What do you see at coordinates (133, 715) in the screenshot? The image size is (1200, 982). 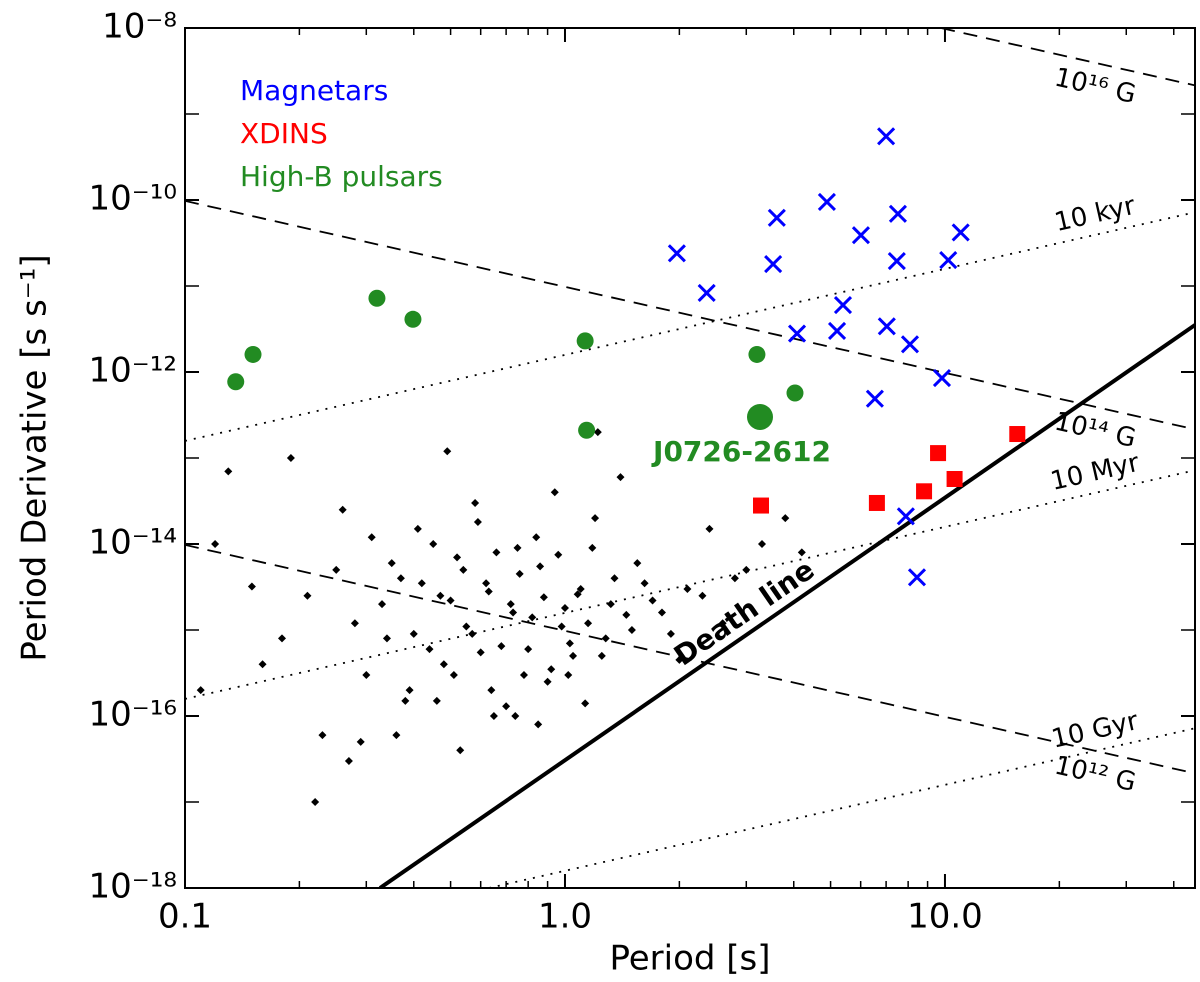 I see `y-tick-label: 10⁻¹⁶` at bounding box center [133, 715].